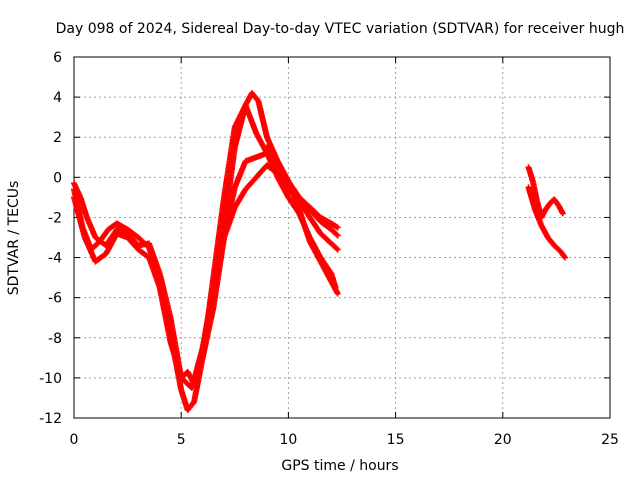 The height and width of the screenshot is (480, 640). Describe the element at coordinates (396, 440) in the screenshot. I see `x-tick-label: 15` at that location.